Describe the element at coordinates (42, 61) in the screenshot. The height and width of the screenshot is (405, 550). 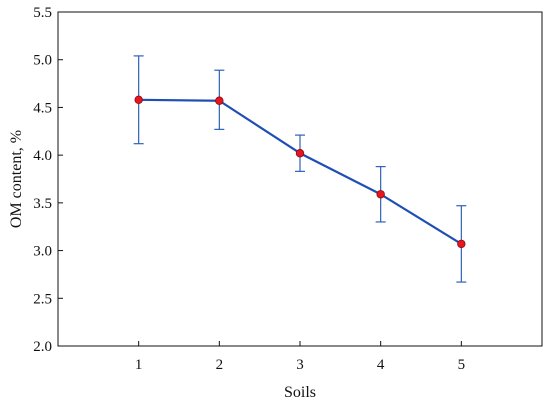
I see `y-tick-label: 5.0` at that location.